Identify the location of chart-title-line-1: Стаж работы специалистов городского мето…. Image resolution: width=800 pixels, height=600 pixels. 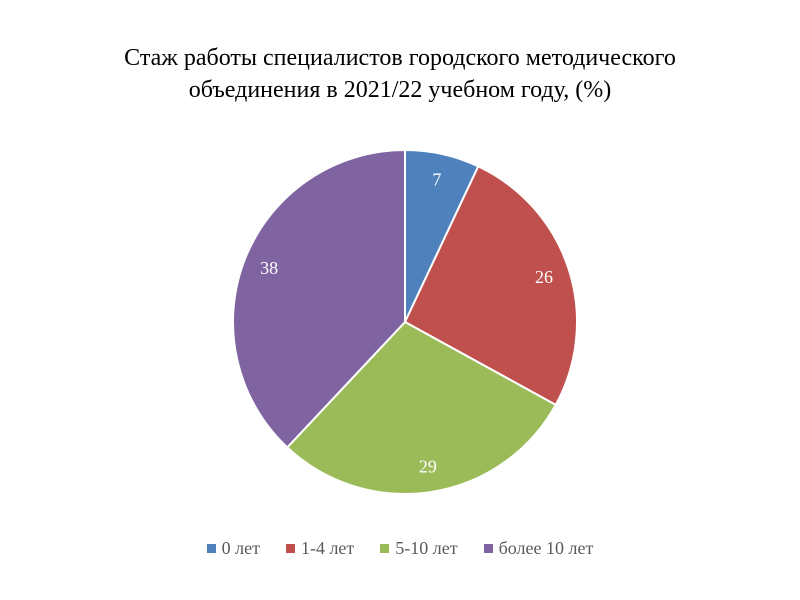
(400, 58).